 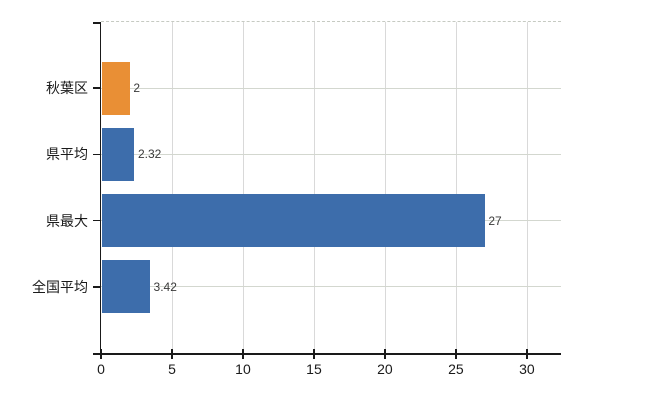 What do you see at coordinates (331, 21) in the screenshot?
I see `plot-top-border` at bounding box center [331, 21].